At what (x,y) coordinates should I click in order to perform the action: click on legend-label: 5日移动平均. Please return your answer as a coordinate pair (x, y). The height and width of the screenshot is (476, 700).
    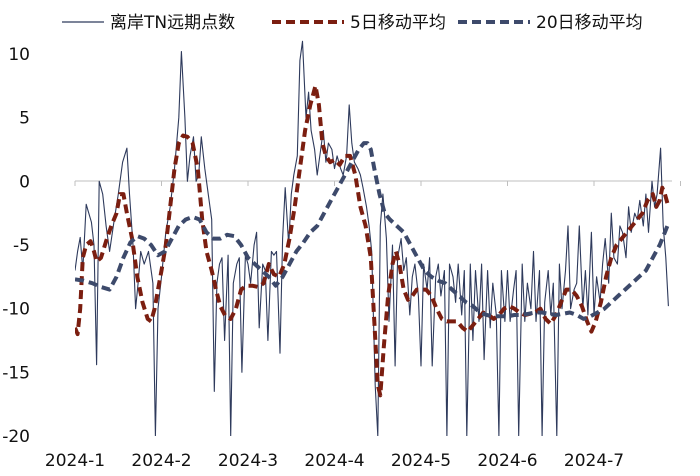
    Looking at the image, I should click on (398, 23).